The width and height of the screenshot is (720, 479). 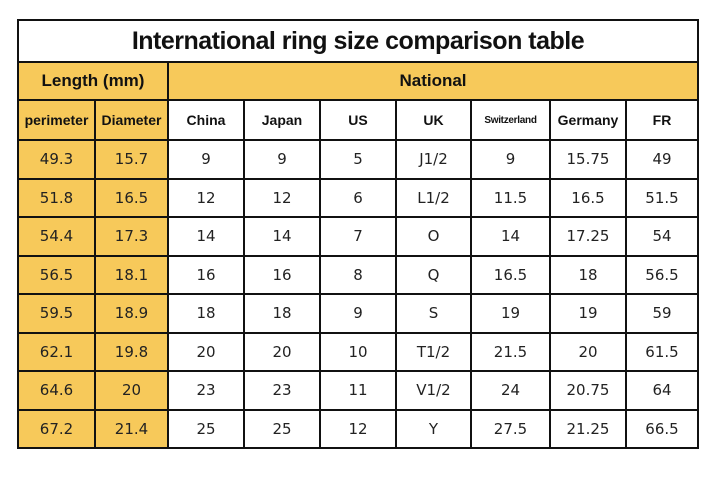 I want to click on cell-diameter: 16.5, so click(x=131, y=197).